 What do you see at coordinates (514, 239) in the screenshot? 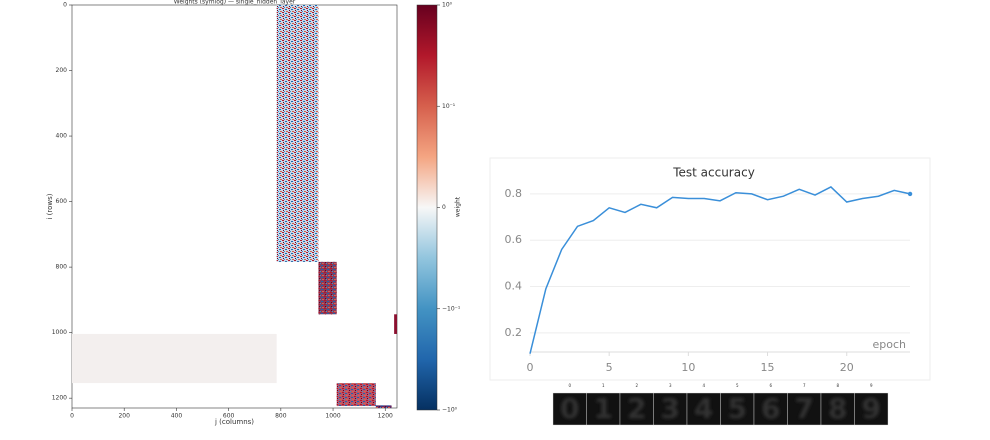
I see `y-tick-label: 0.6` at bounding box center [514, 239].